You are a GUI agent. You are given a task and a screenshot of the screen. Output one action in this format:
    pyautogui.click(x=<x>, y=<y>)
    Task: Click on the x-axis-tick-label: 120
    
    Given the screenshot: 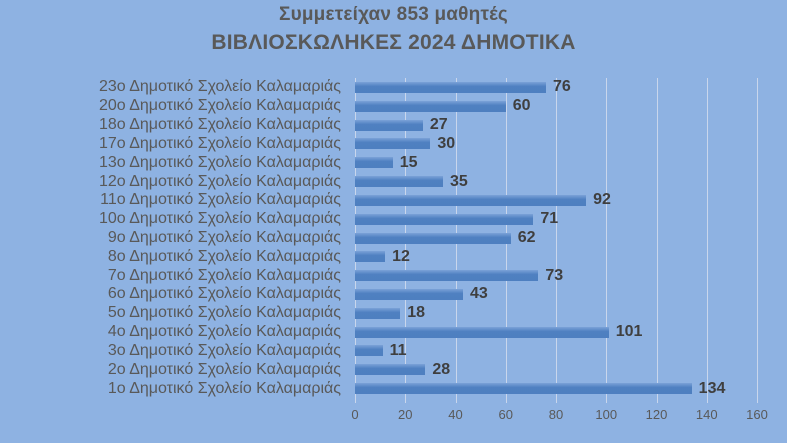 What is the action you would take?
    pyautogui.click(x=656, y=414)
    